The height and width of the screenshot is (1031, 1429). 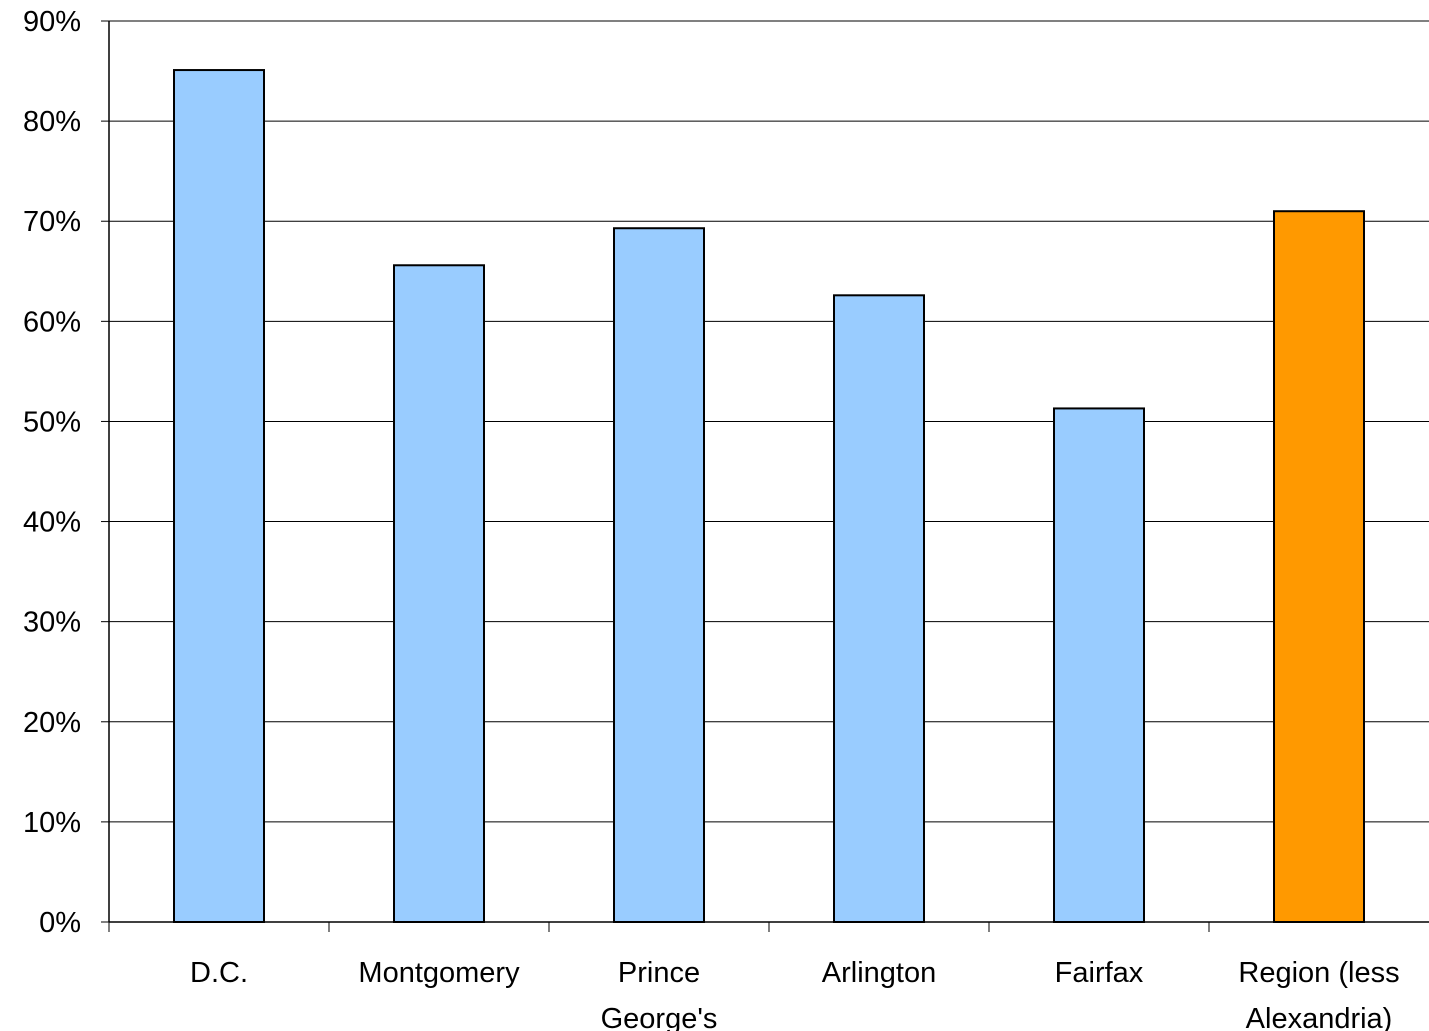 I want to click on x-tick-label: Montgomery, so click(x=439, y=973).